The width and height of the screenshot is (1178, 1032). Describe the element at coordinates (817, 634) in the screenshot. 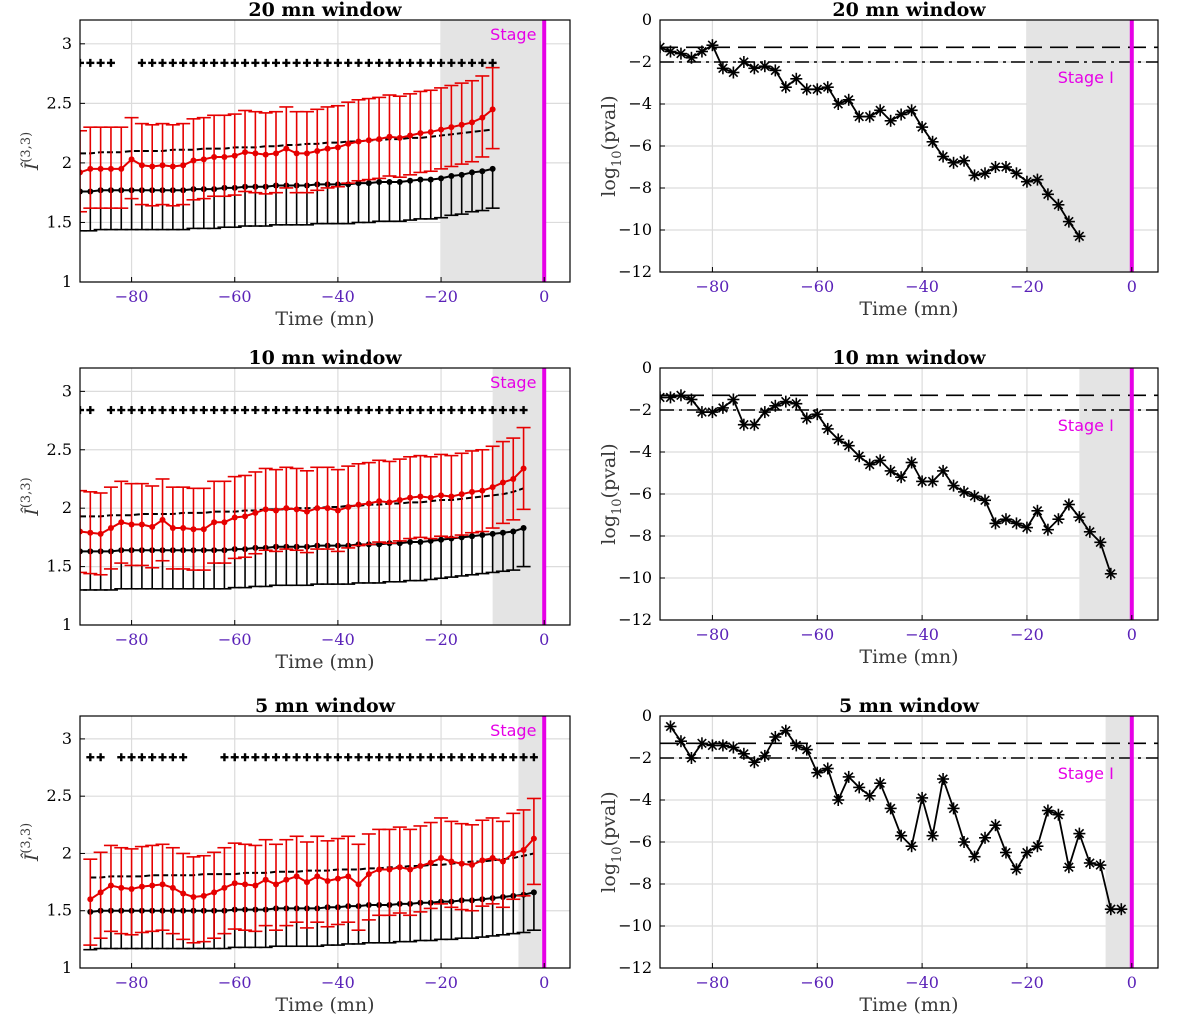

I see `panel-4-xtick-label: −60` at that location.